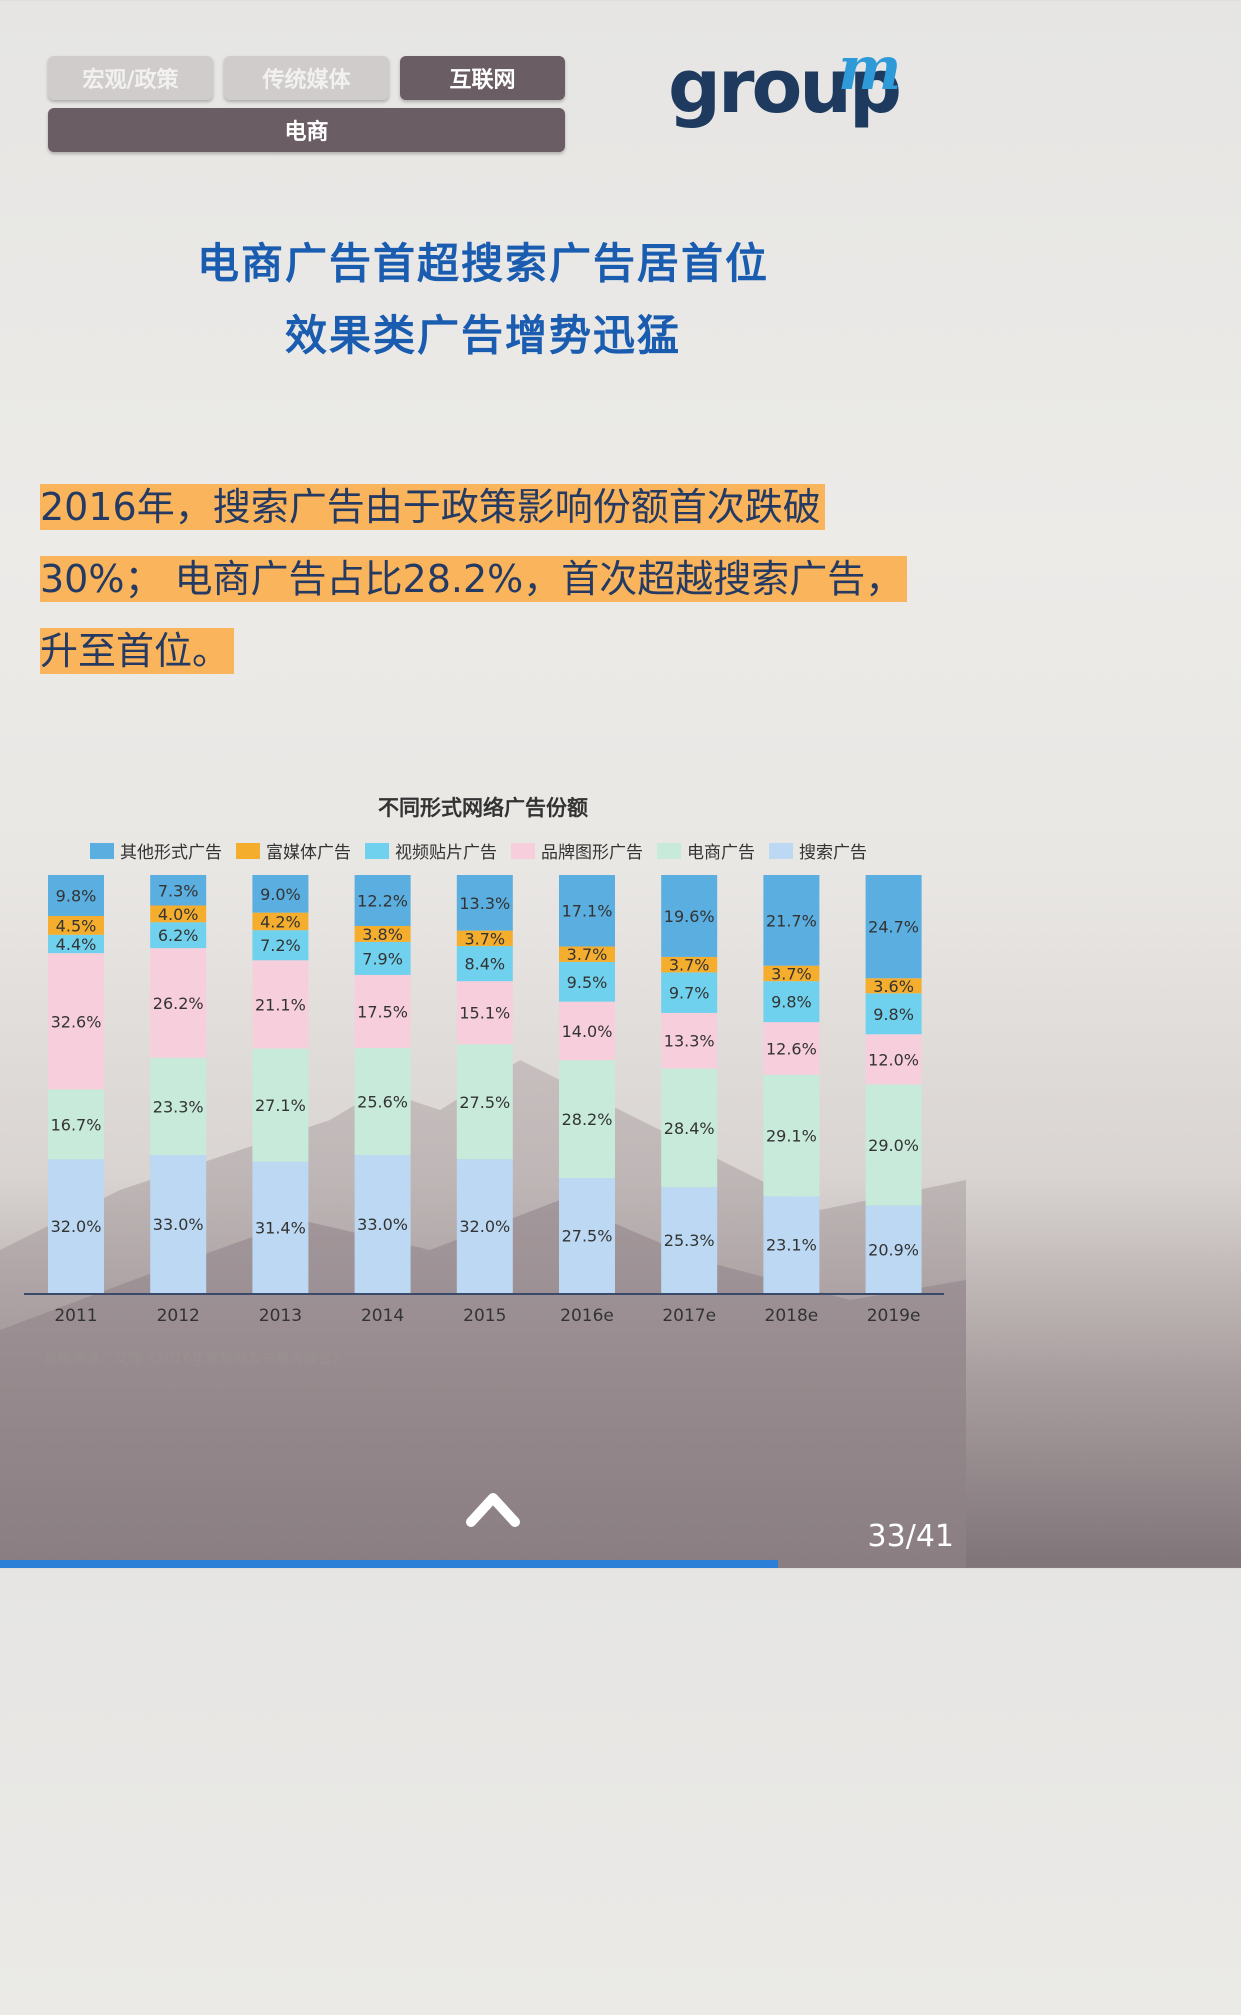 This screenshot has width=1241, height=2015. Describe the element at coordinates (484, 1316) in the screenshot. I see `x-tick-label: 2015` at that location.